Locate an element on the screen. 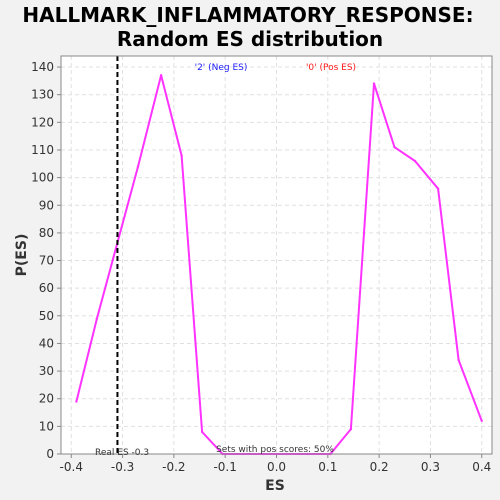 This screenshot has height=500, width=500. y-tick-label: 30 is located at coordinates (46, 371).